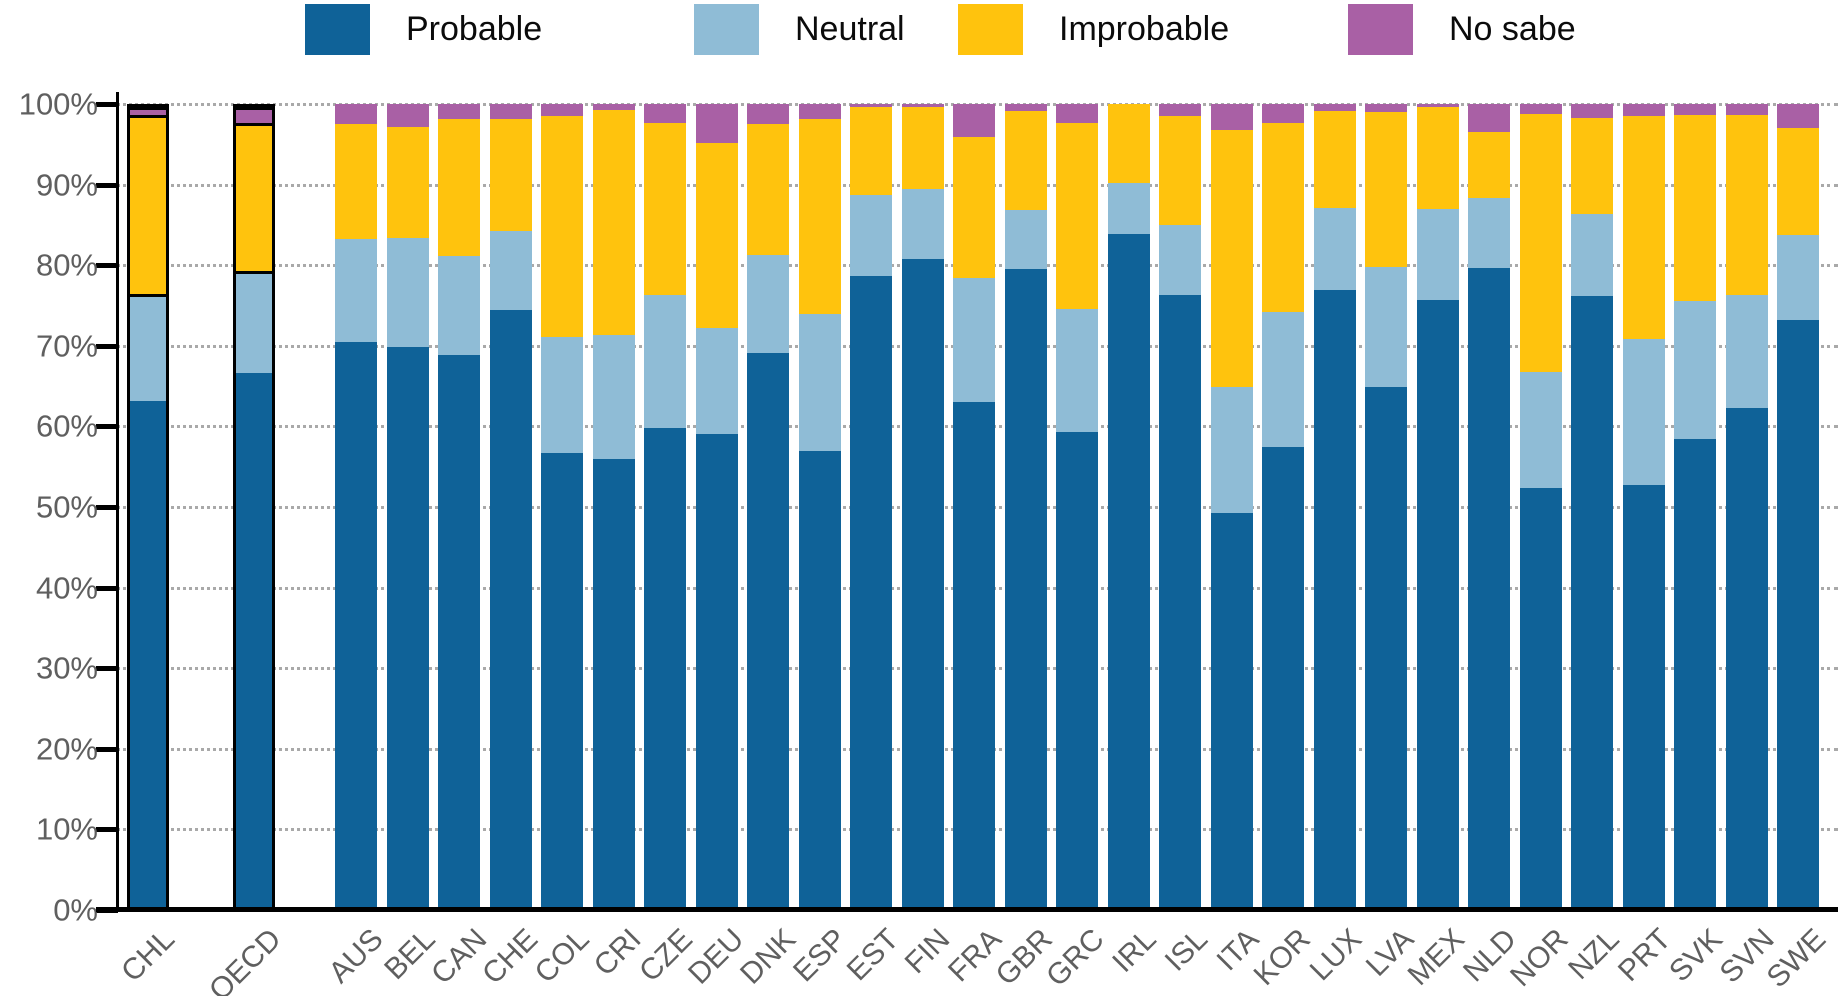  I want to click on bar-CRI, so click(613, 507).